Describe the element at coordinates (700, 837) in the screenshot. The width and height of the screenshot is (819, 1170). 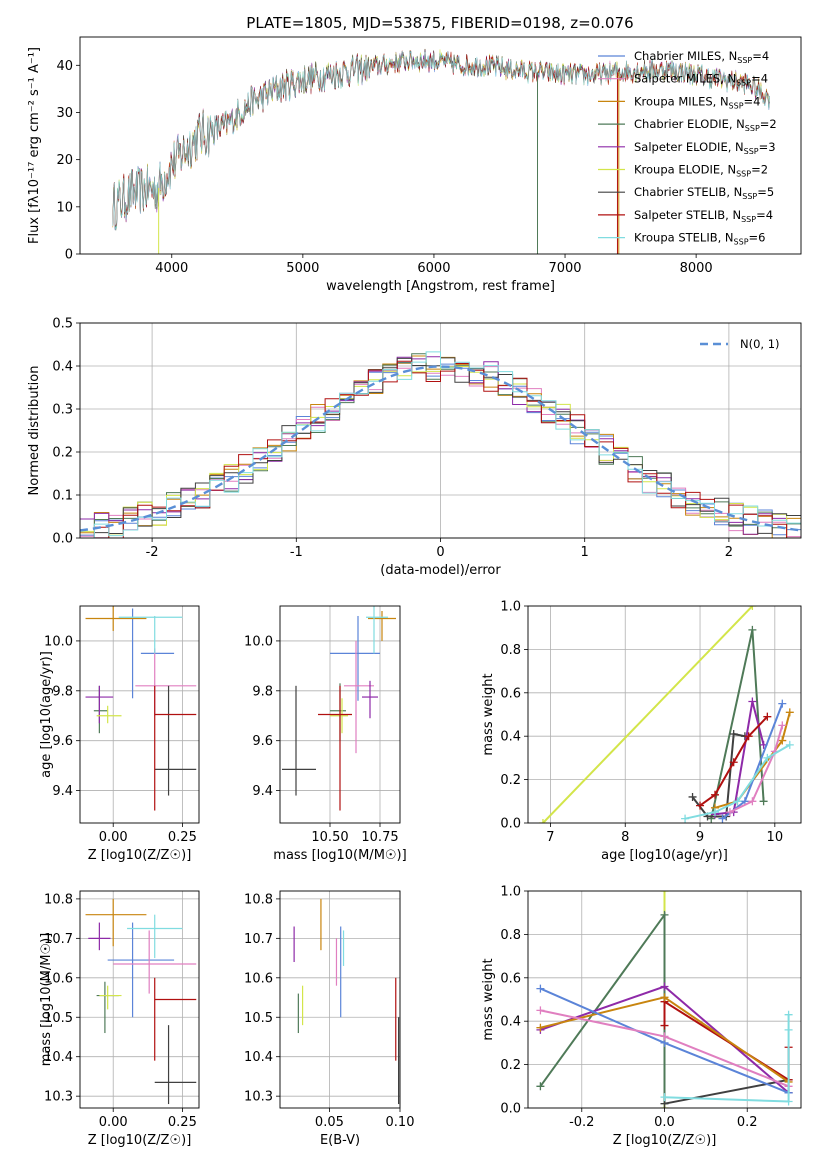
I see `x-tick-label: 9` at that location.